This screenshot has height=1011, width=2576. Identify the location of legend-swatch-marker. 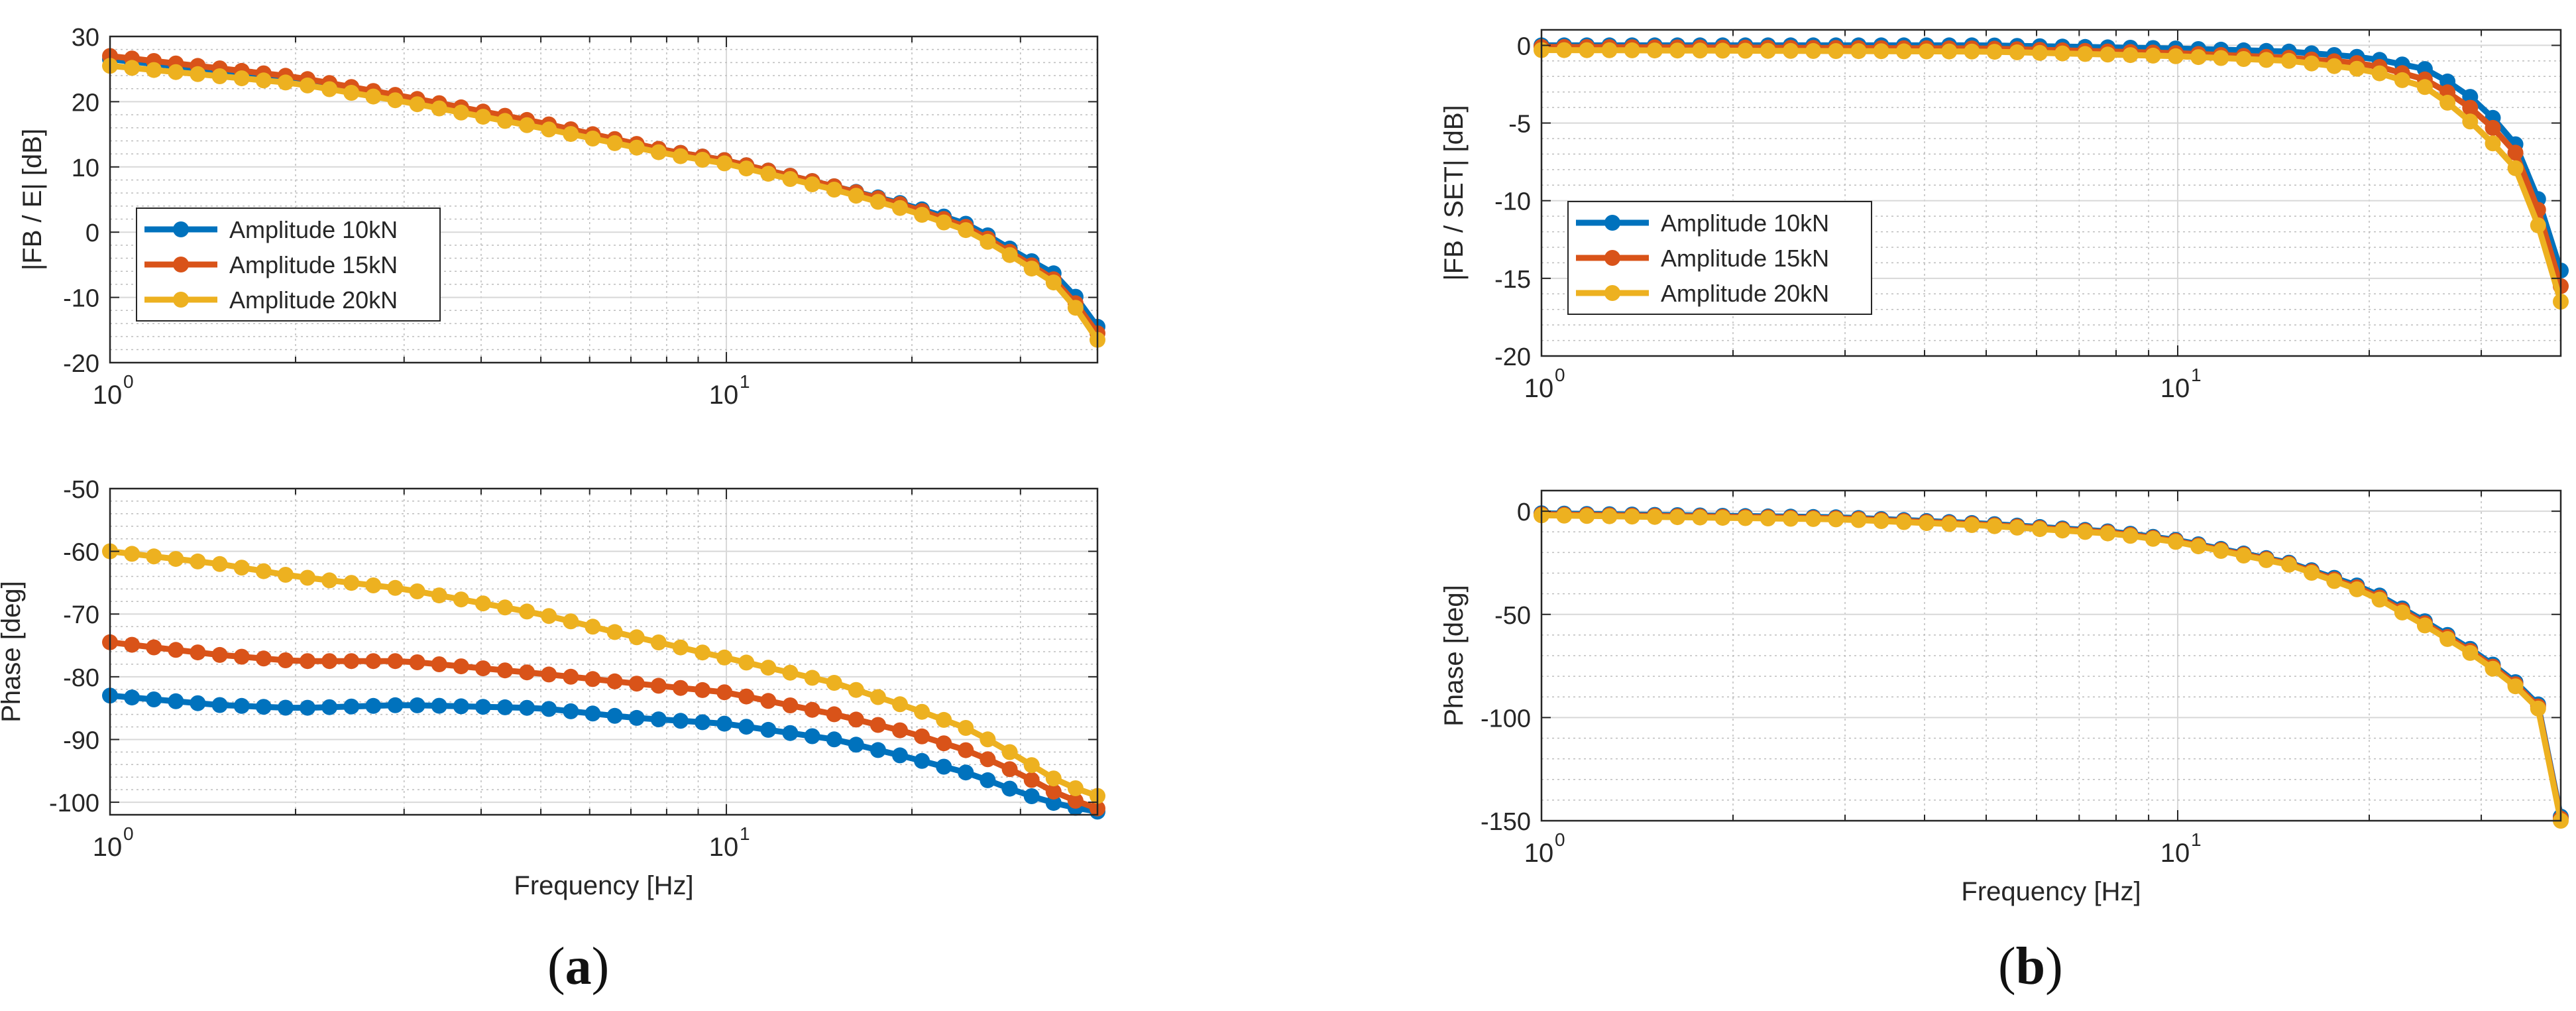
(1612, 293).